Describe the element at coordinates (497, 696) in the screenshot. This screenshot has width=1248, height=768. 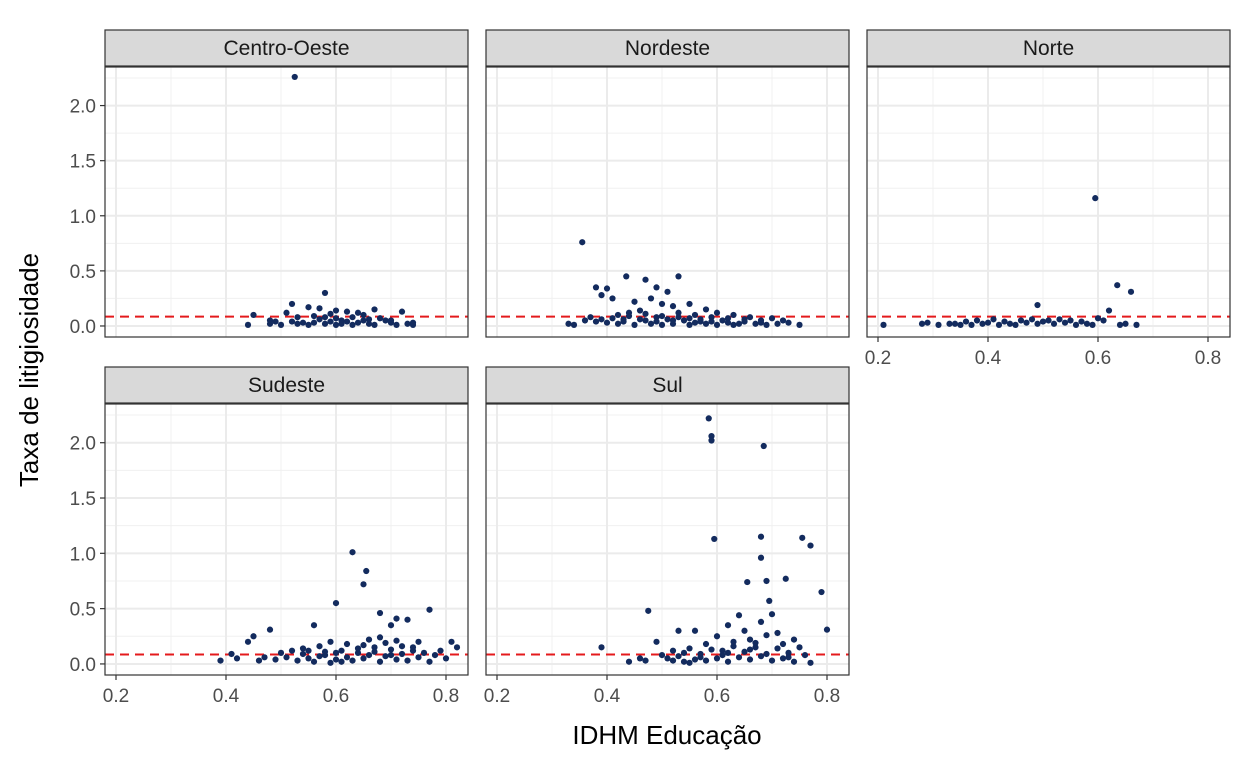
I see `x-tick-label: 0.2` at that location.